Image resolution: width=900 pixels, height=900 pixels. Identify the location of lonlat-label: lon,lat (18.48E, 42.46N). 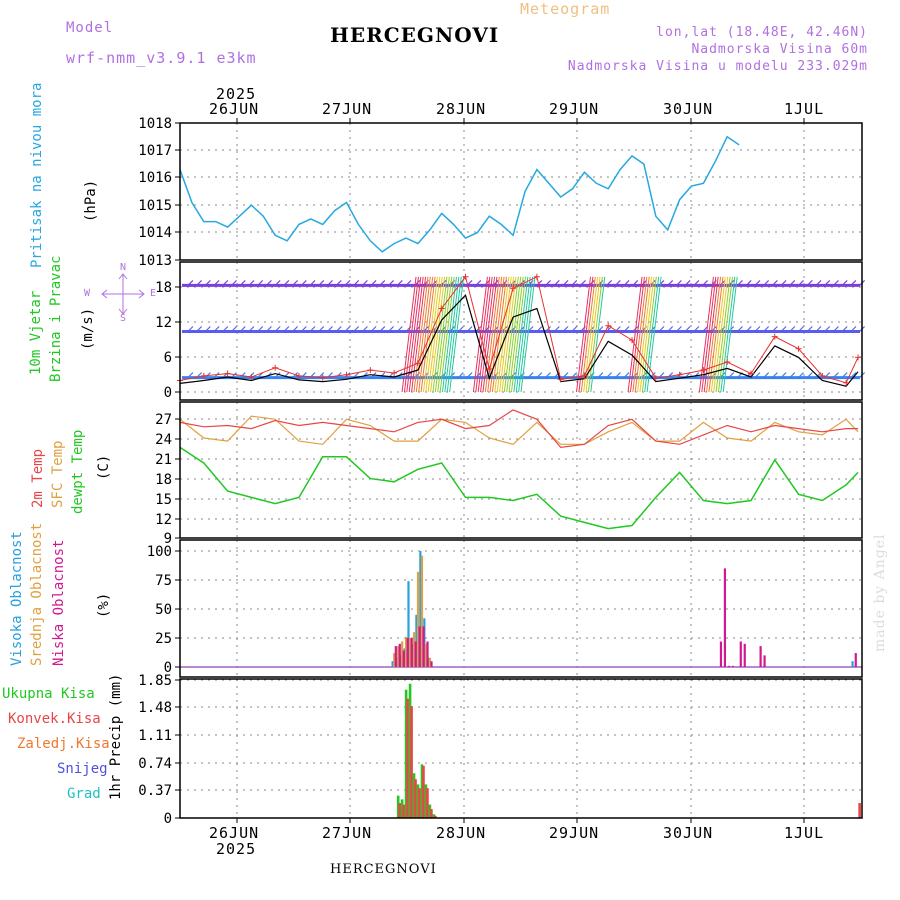
(762, 32).